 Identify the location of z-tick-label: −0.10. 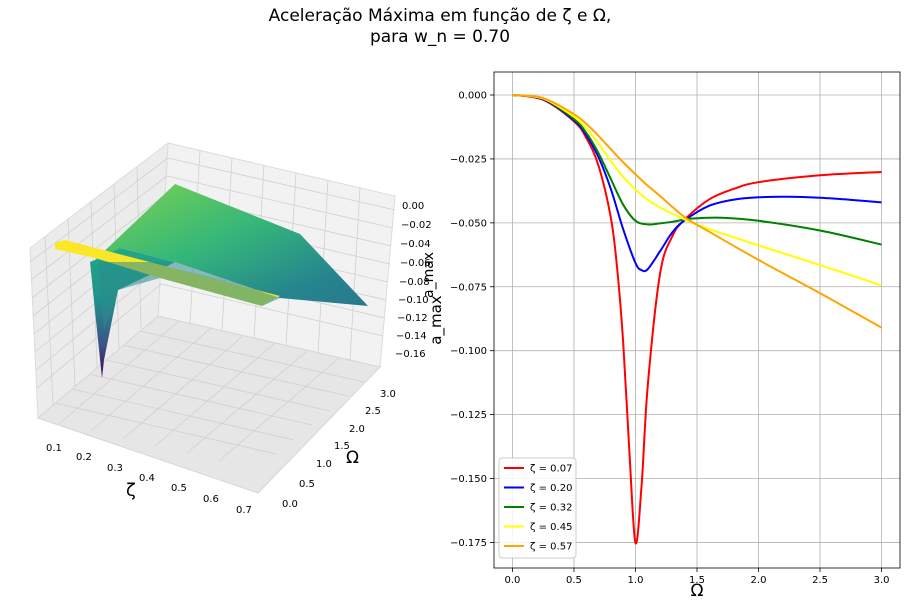
(413, 300).